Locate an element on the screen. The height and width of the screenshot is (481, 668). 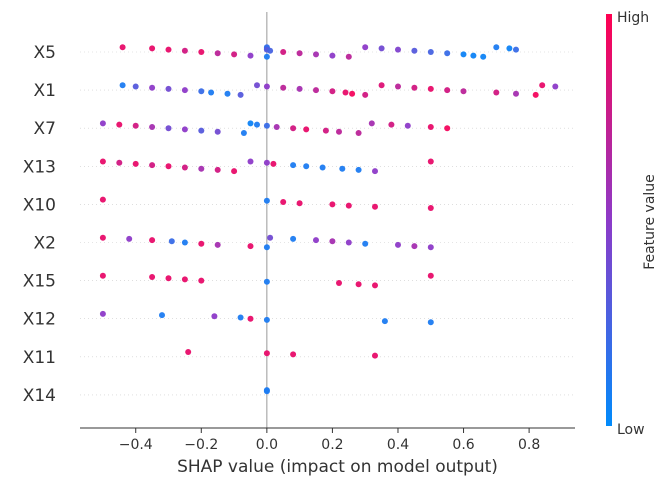
feature-label: X10 is located at coordinates (39, 205).